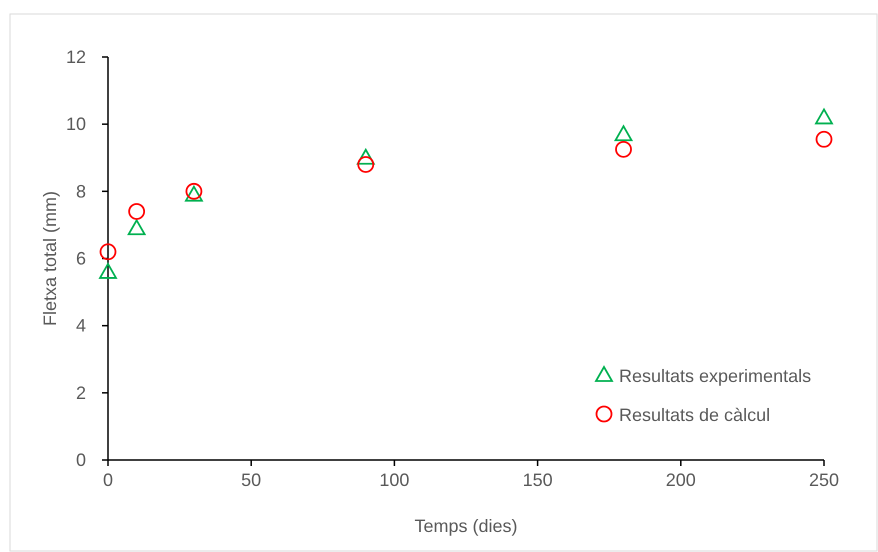 The width and height of the screenshot is (878, 552). What do you see at coordinates (81, 392) in the screenshot?
I see `y-tick-label: 2` at bounding box center [81, 392].